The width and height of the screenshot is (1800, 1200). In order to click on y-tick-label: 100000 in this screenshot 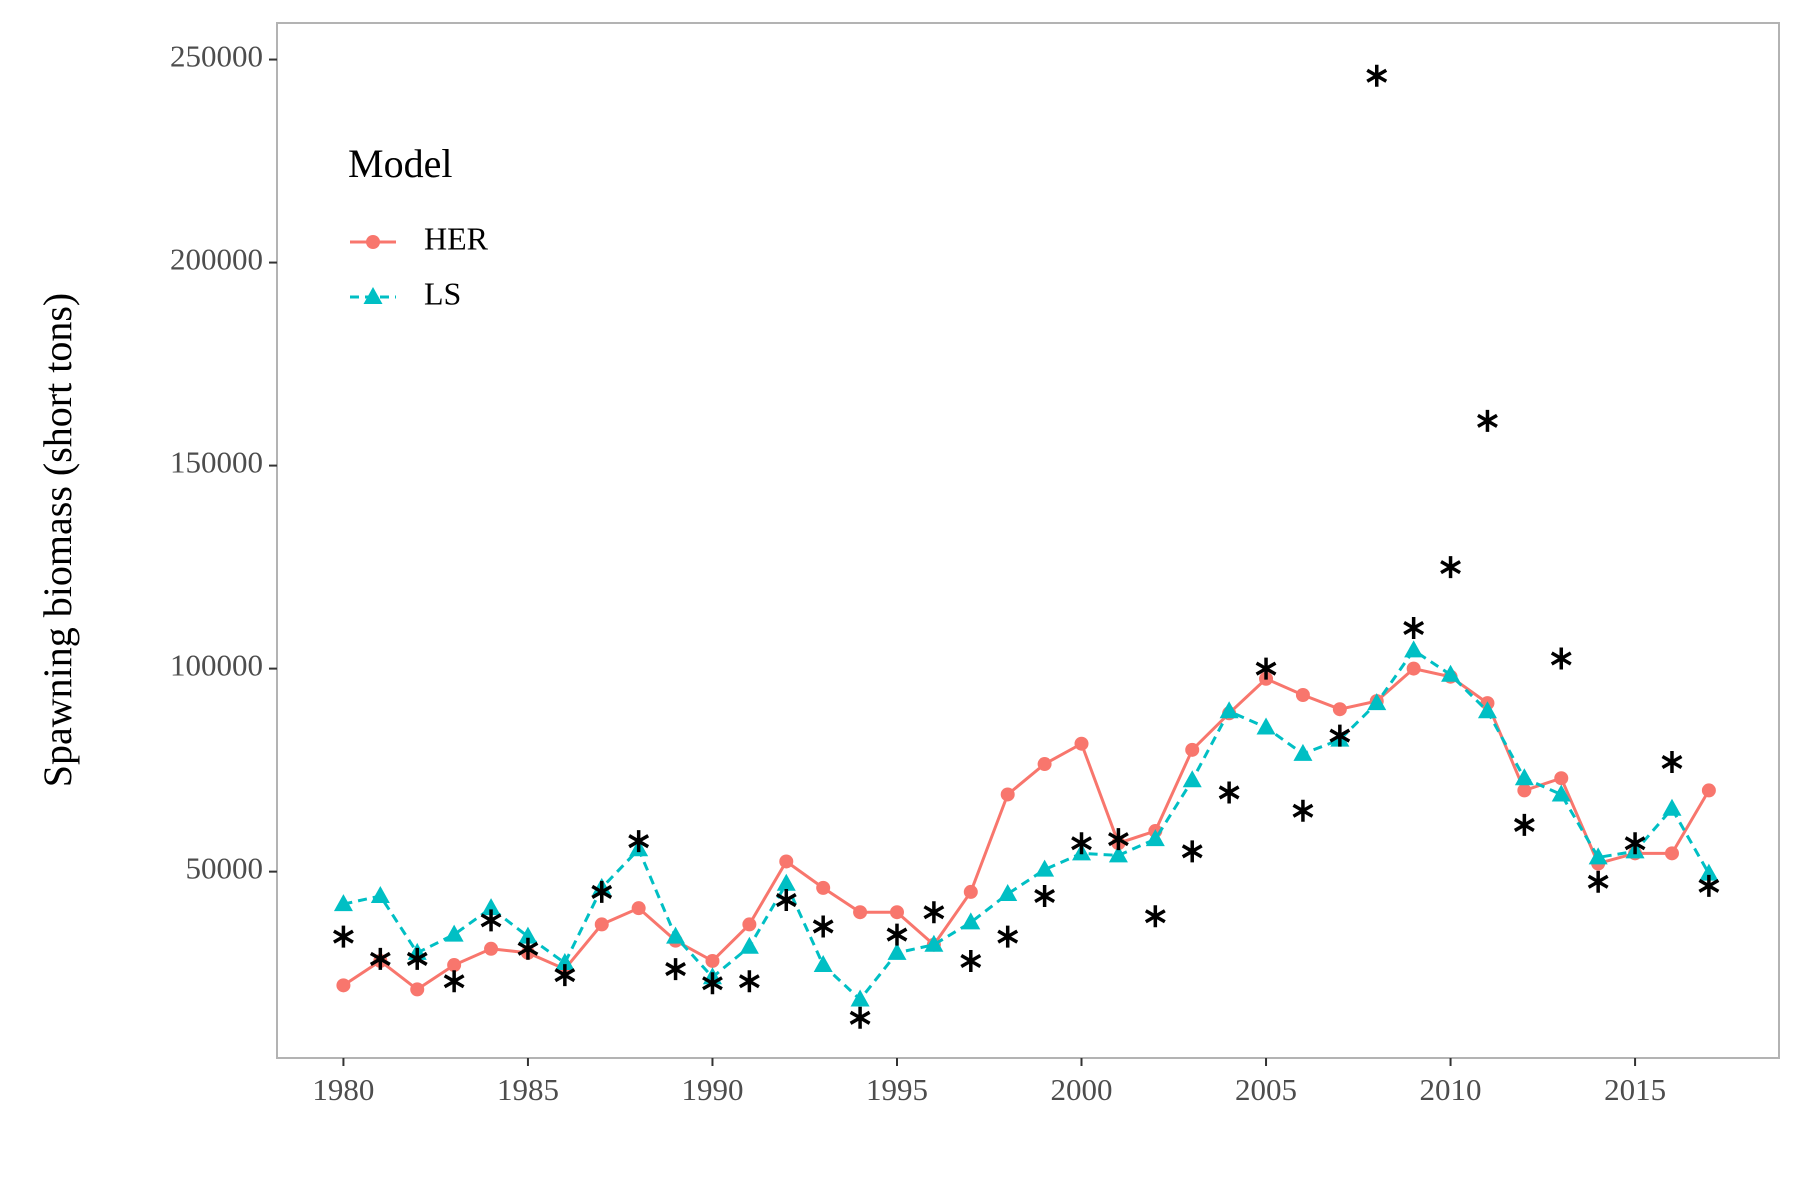, I will do `click(216, 665)`.